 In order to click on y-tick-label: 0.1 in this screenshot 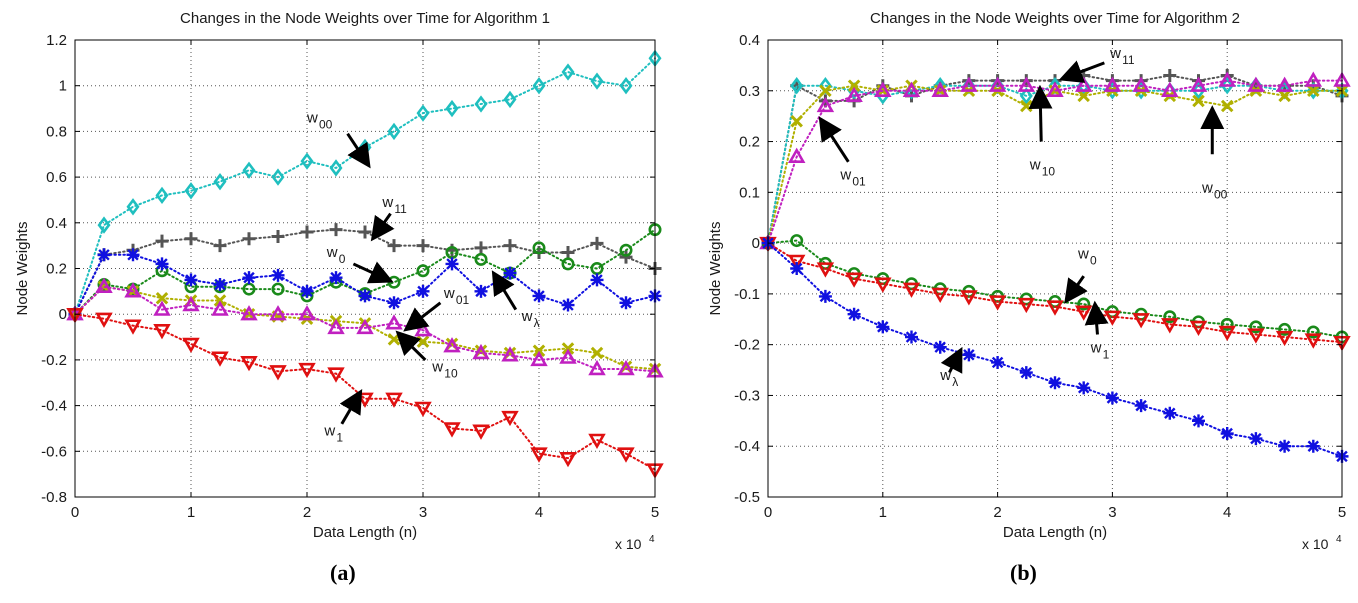, I will do `click(749, 192)`.